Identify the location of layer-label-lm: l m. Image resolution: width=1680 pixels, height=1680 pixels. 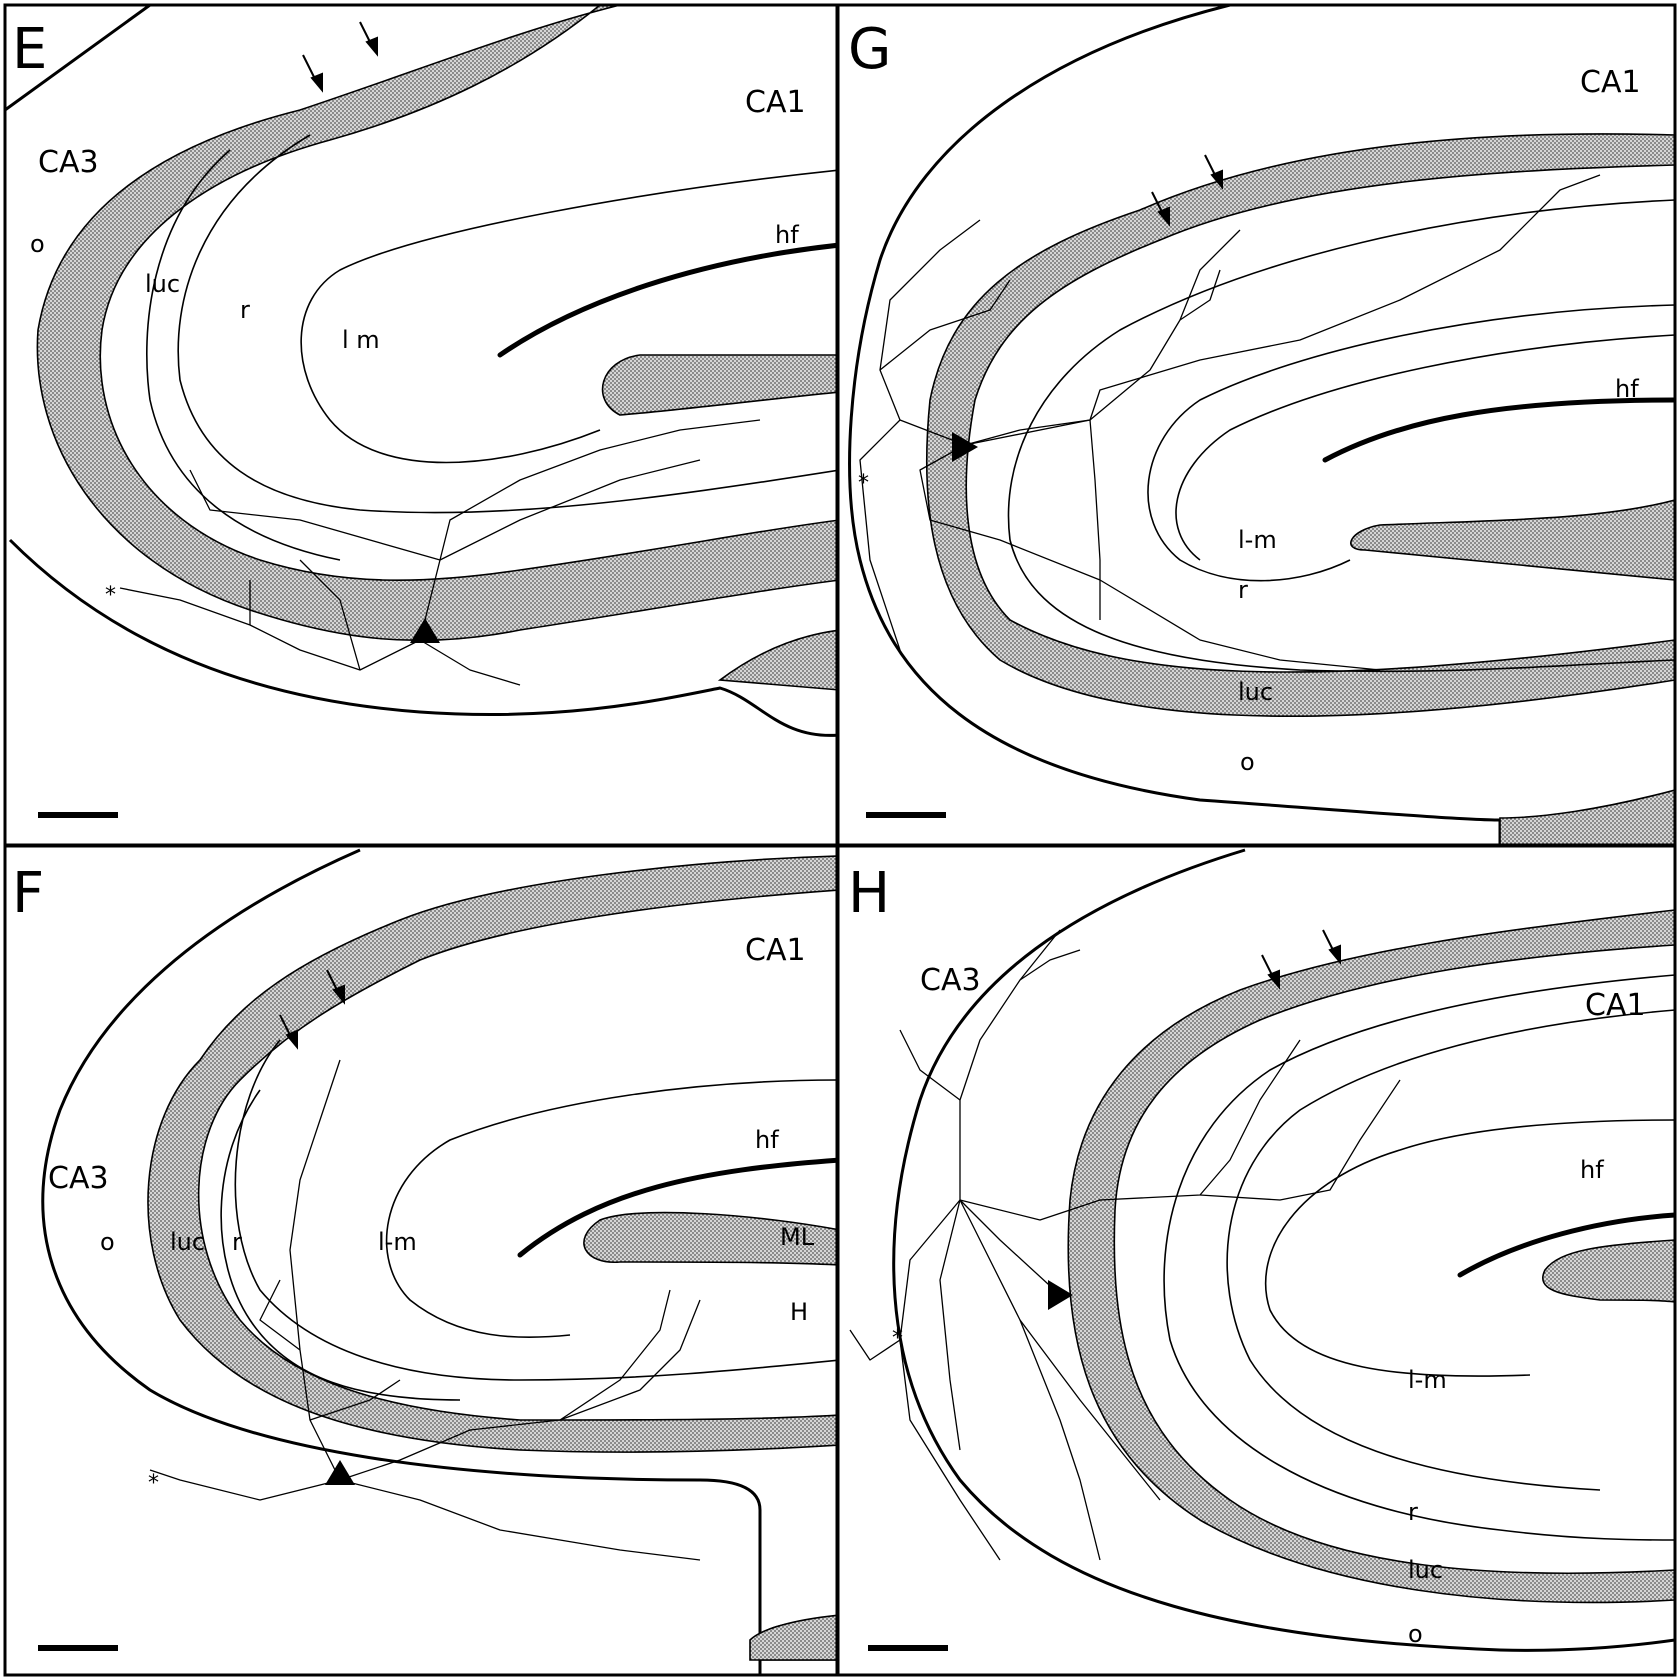
(361, 340).